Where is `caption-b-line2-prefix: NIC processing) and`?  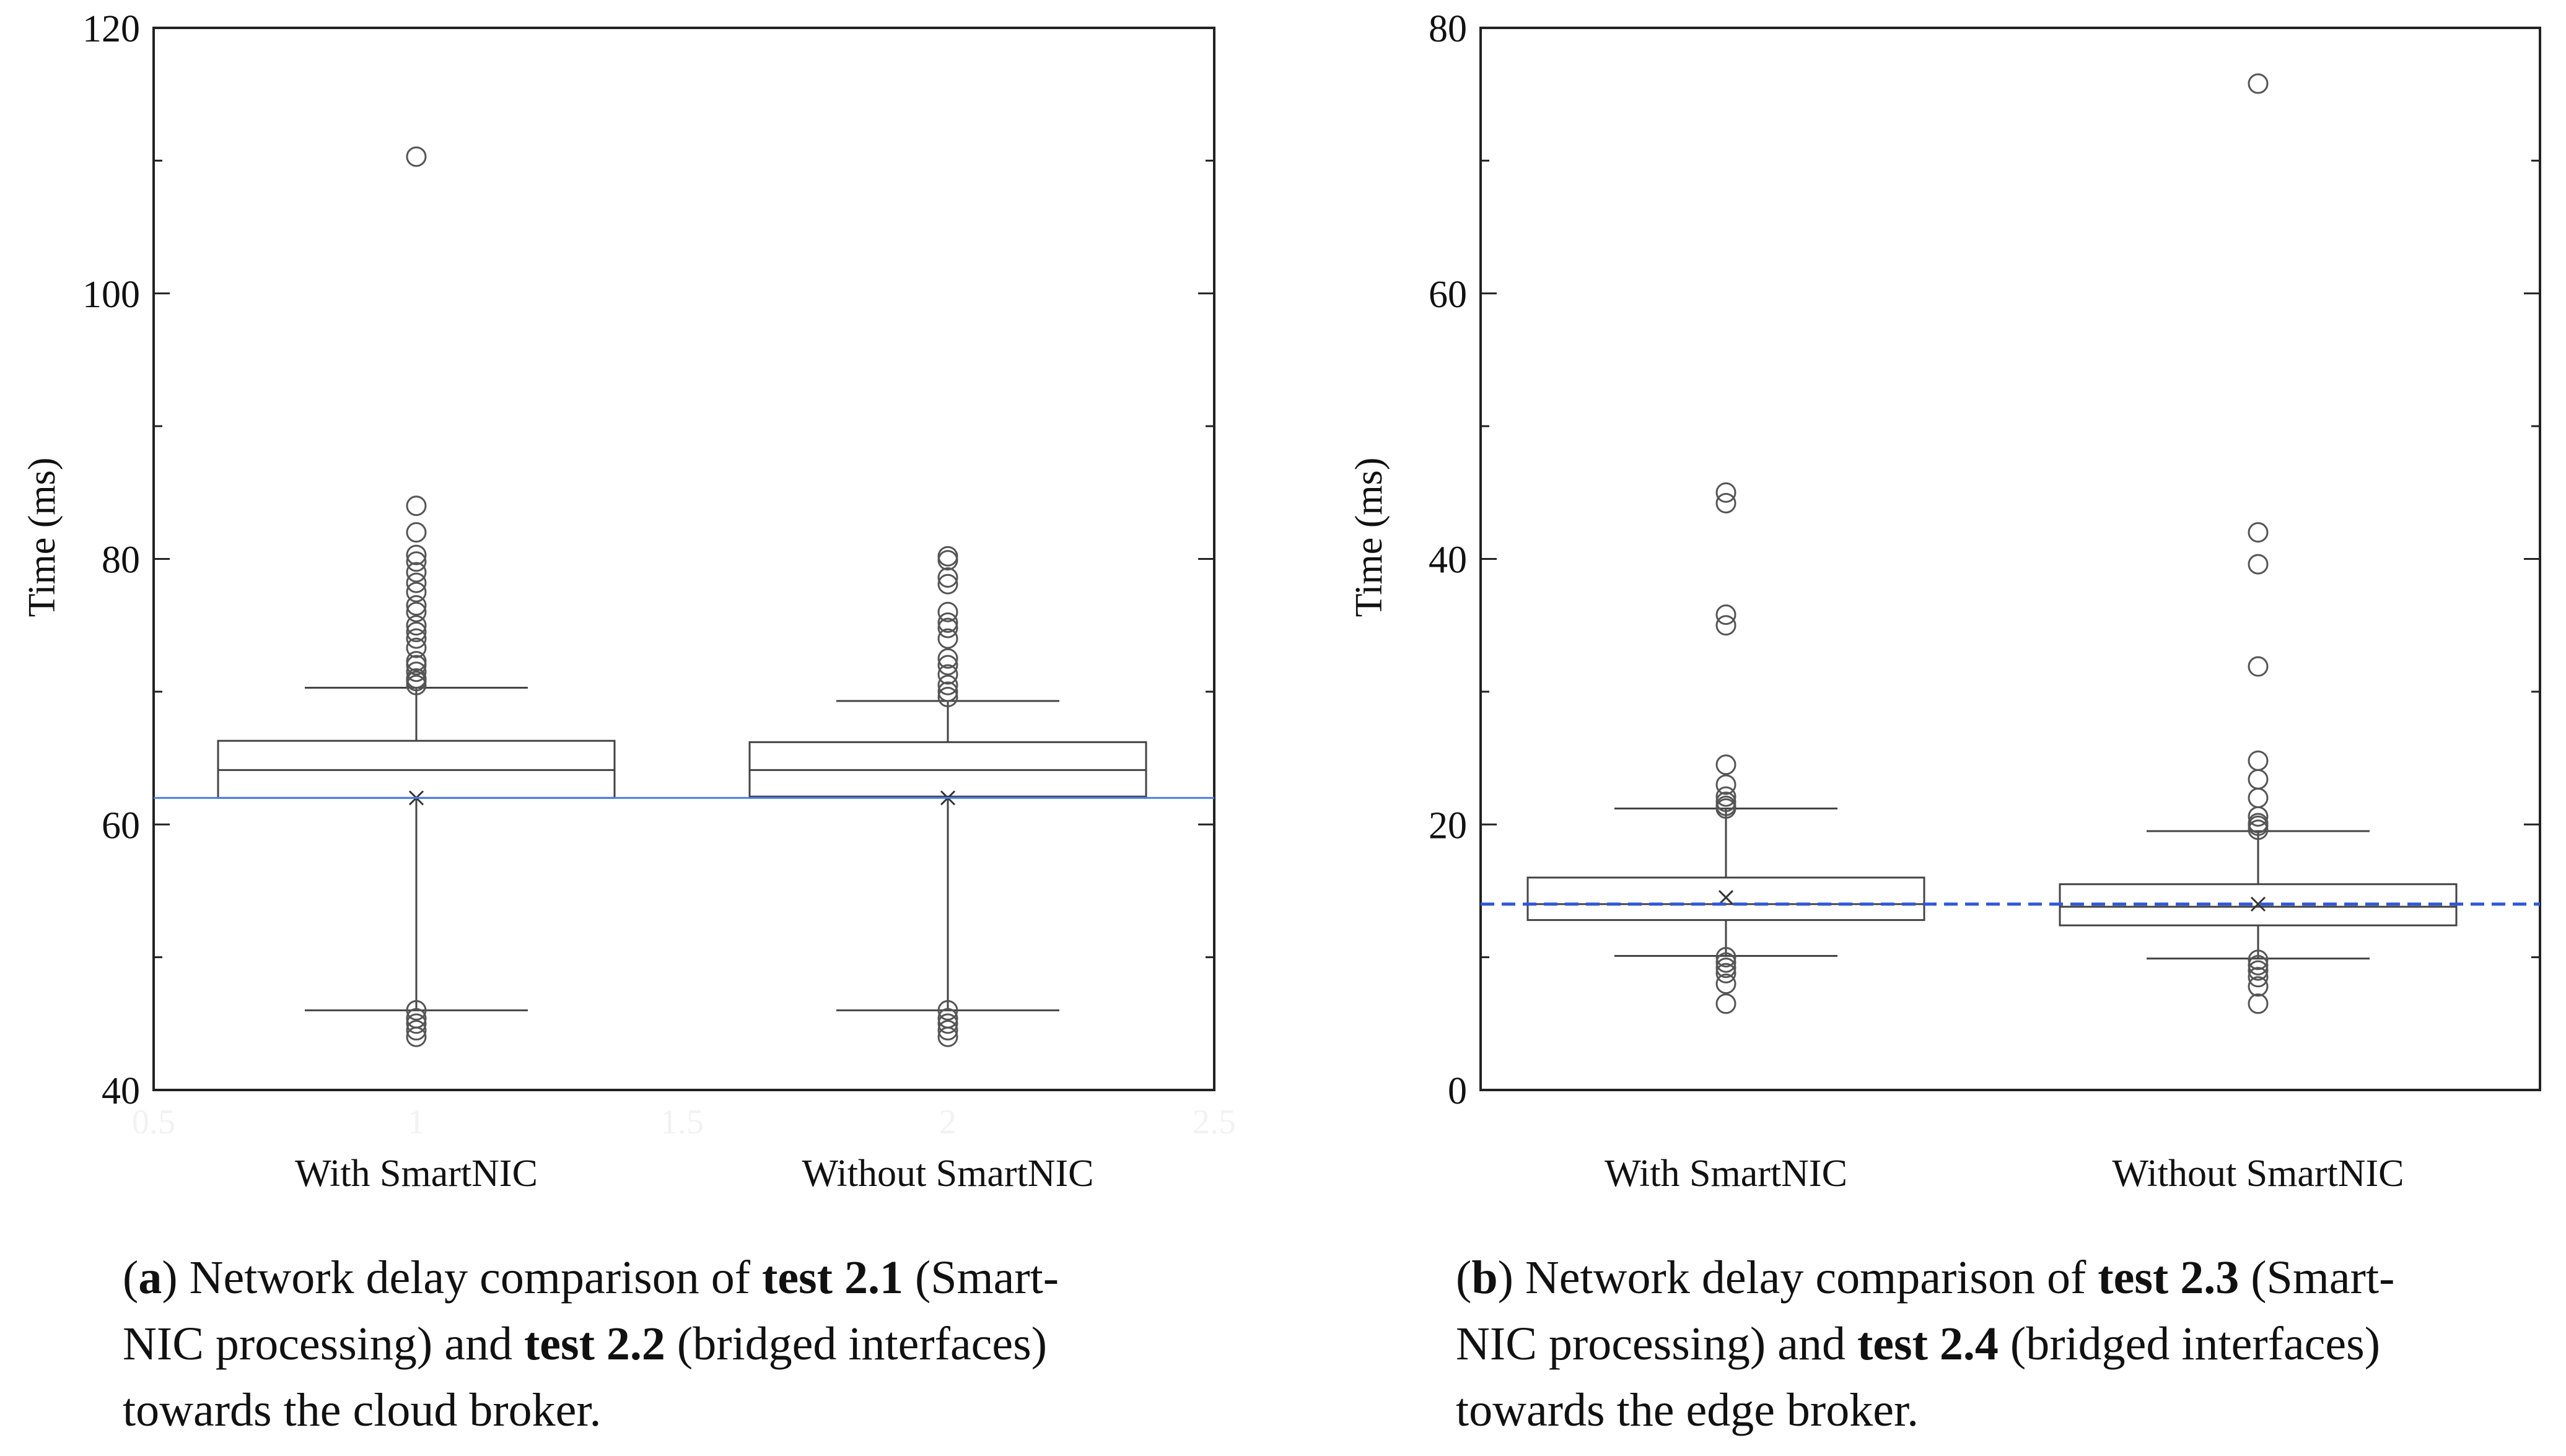 caption-b-line2-prefix: NIC processing) and is located at coordinates (1656, 1344).